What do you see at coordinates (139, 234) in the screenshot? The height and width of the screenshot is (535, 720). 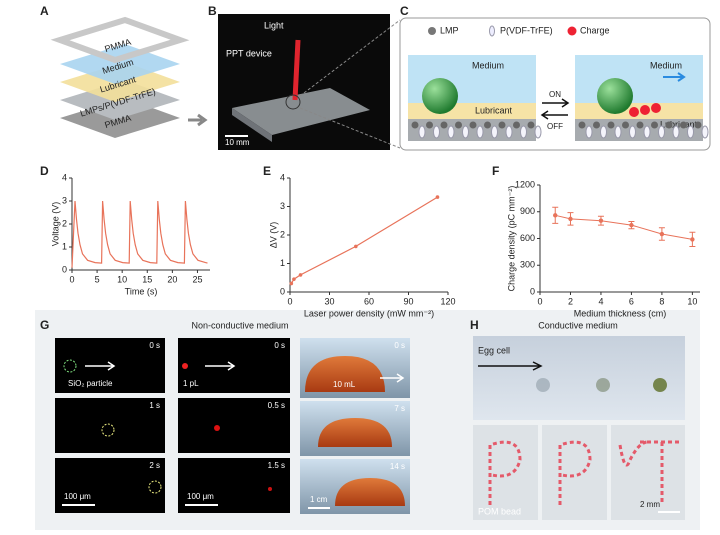 I see `data-line` at bounding box center [139, 234].